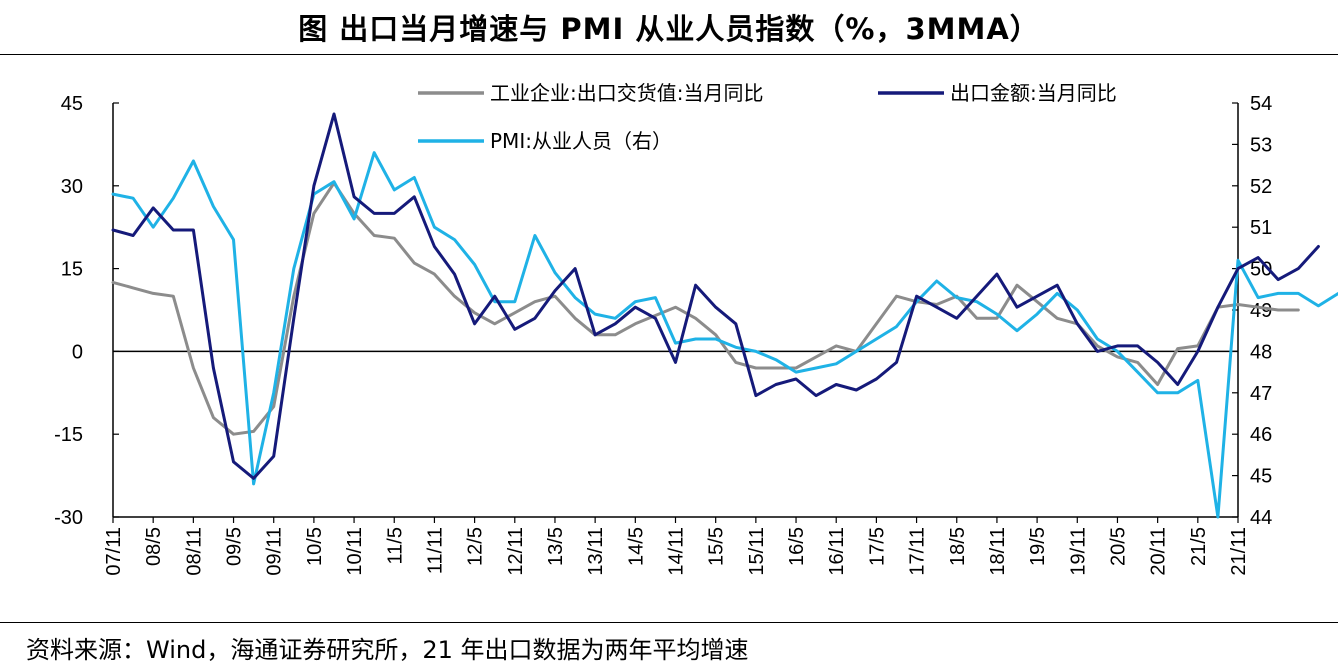  What do you see at coordinates (1261, 145) in the screenshot?
I see `right-tick-label: 53` at bounding box center [1261, 145].